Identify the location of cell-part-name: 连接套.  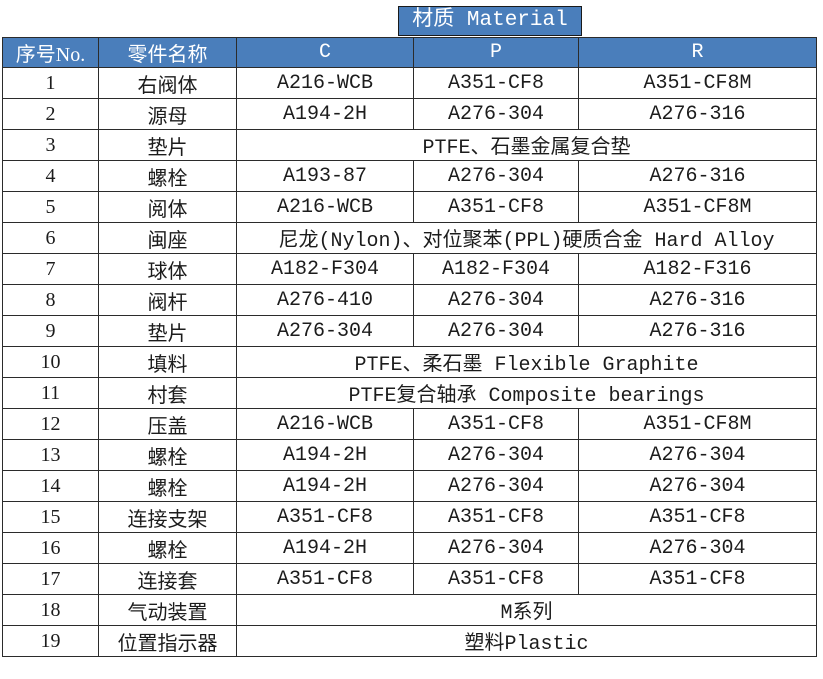
(167, 579).